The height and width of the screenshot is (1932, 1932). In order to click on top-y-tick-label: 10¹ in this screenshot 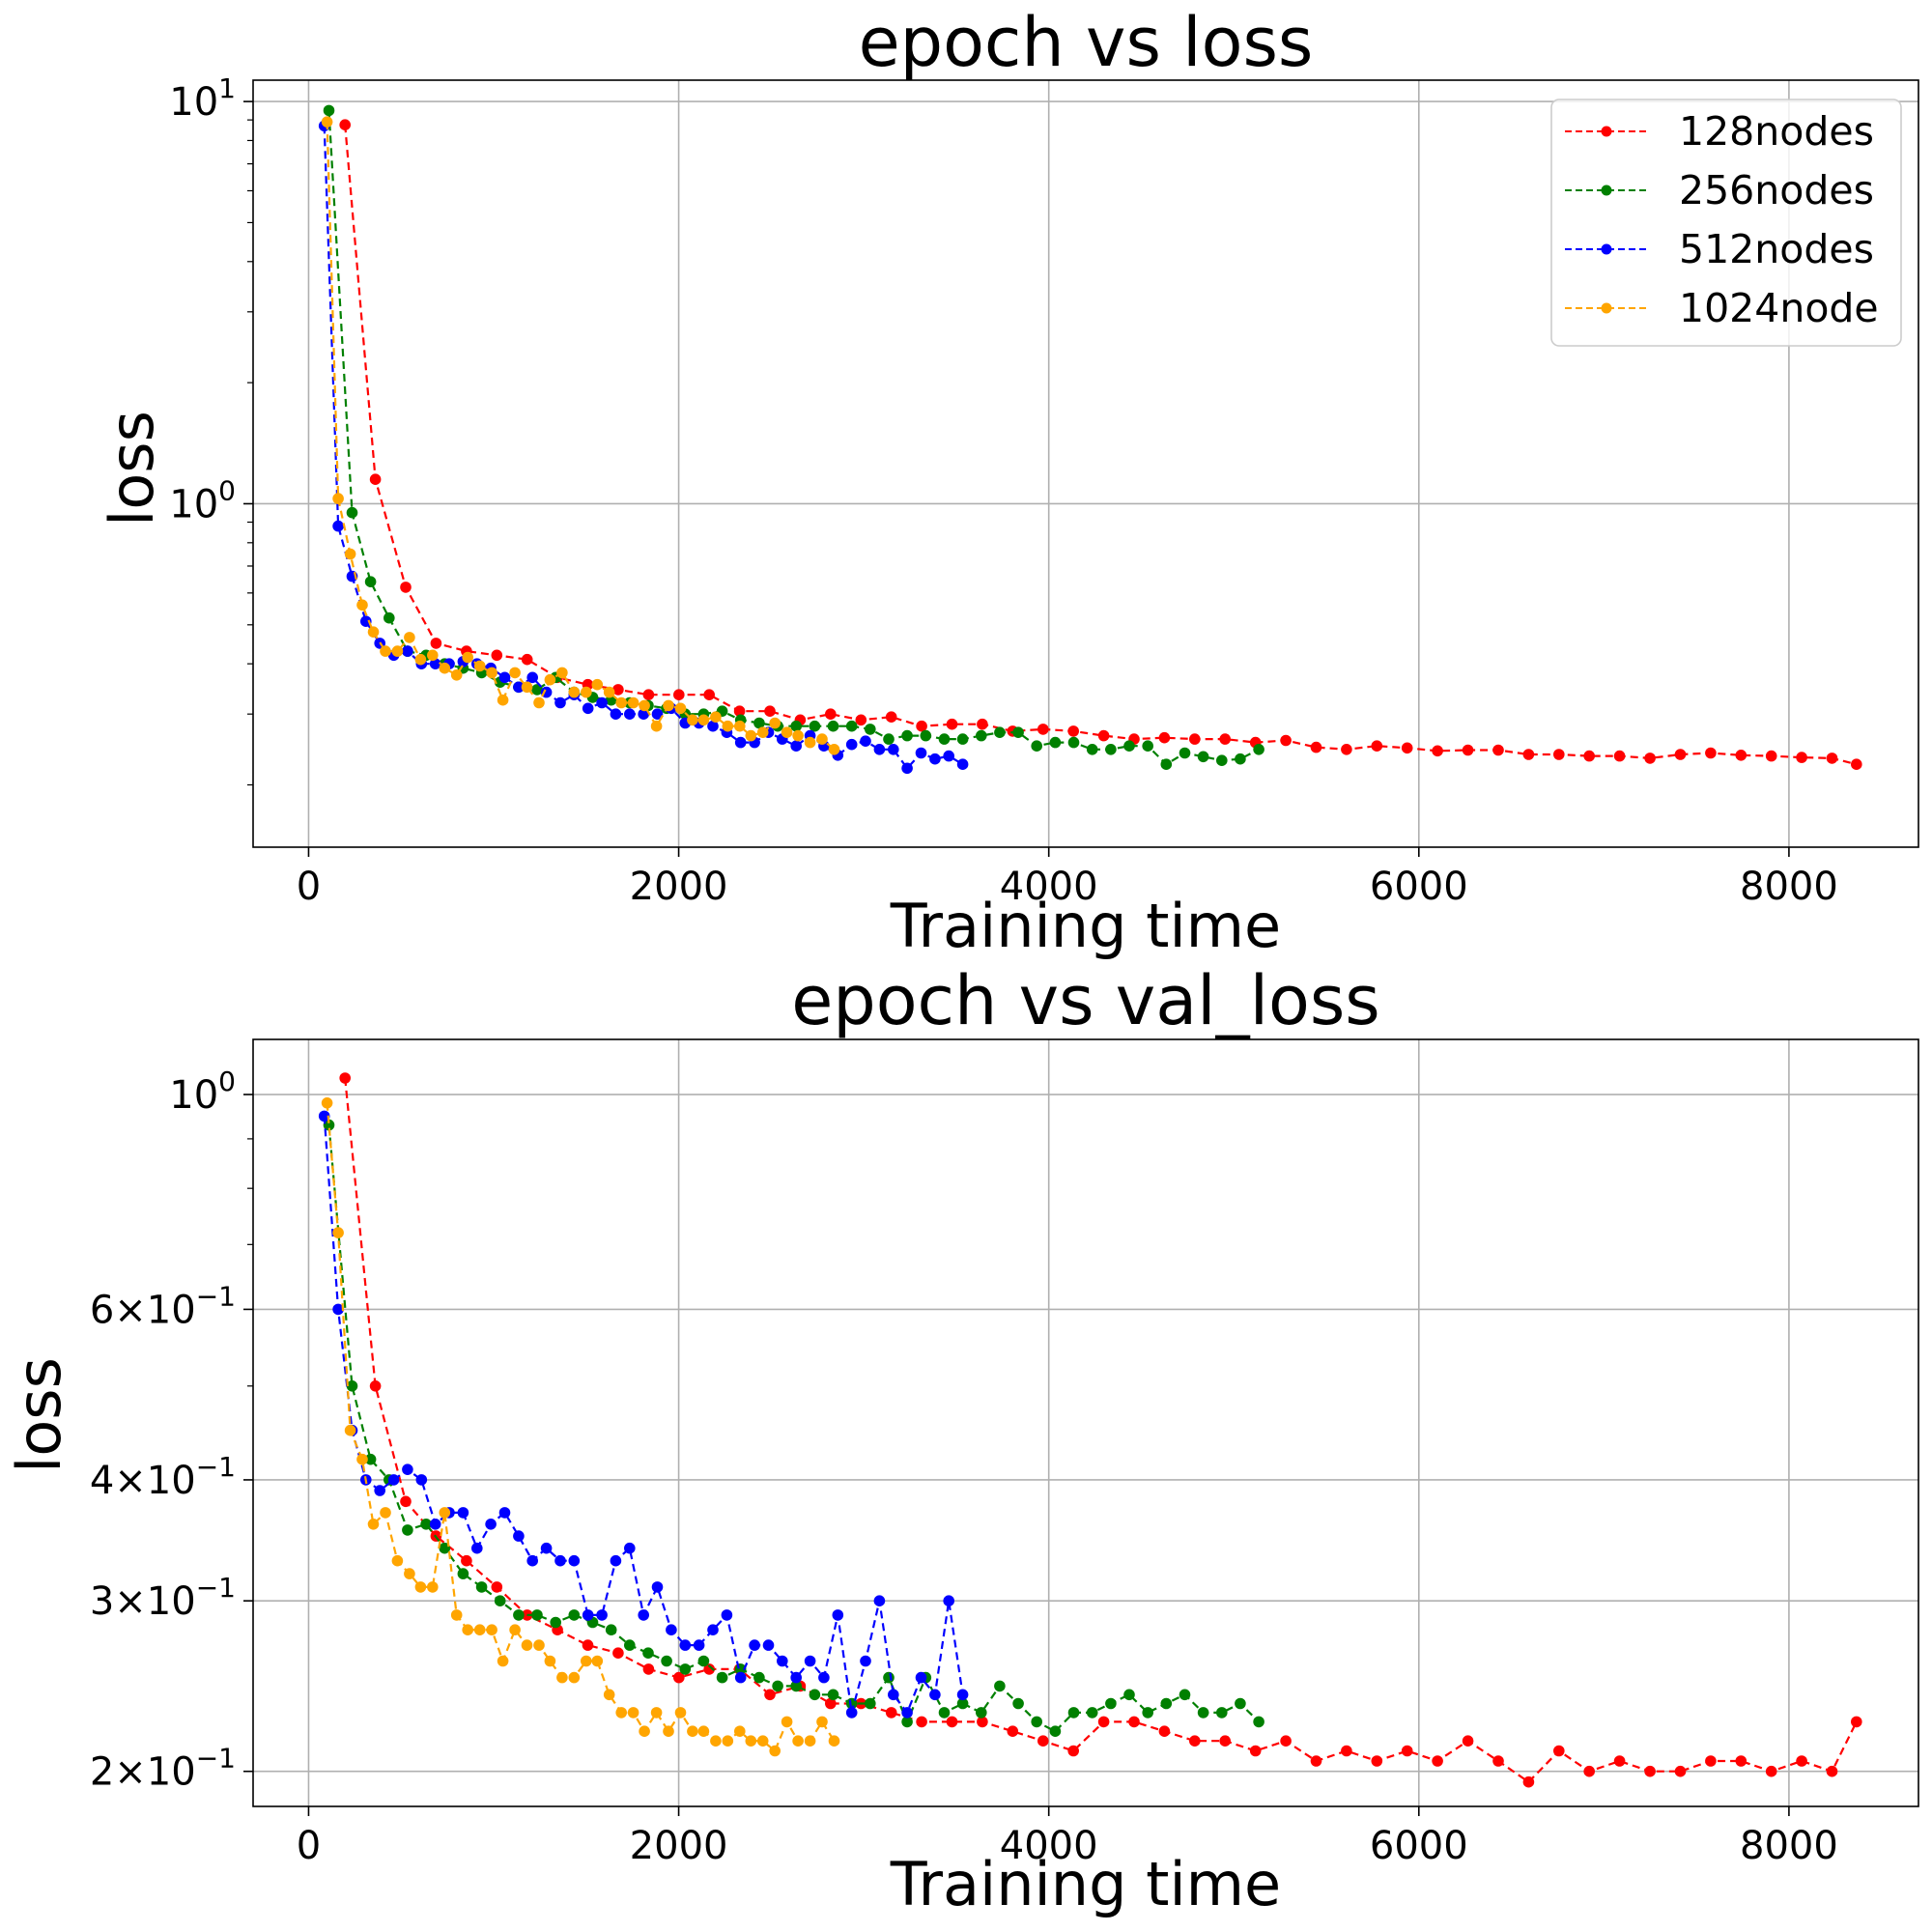, I will do `click(202, 98)`.